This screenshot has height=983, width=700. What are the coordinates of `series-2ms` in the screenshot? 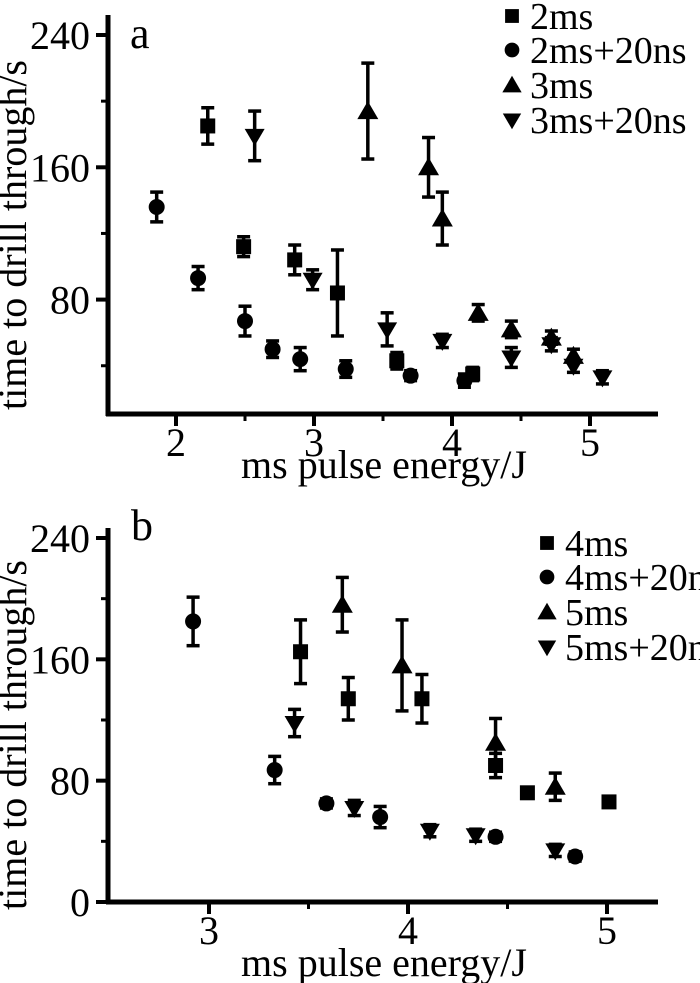 It's located at (340, 244).